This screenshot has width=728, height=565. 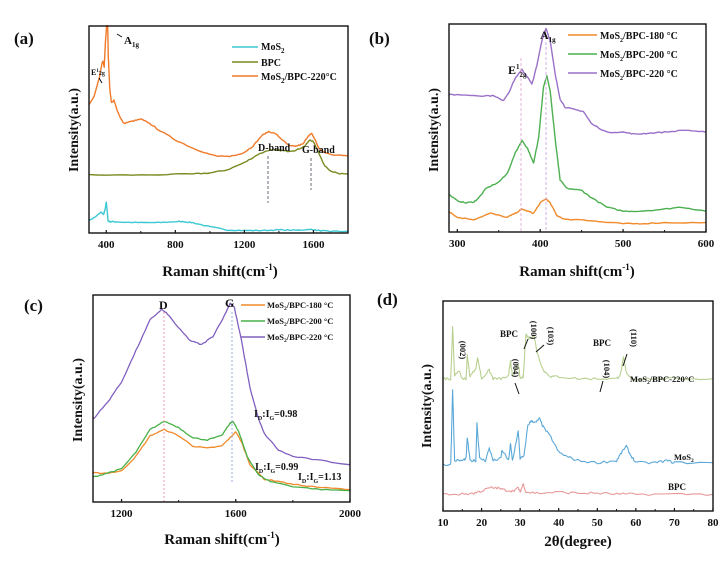 What do you see at coordinates (350, 514) in the screenshot?
I see `x-tick-label: 2000` at bounding box center [350, 514].